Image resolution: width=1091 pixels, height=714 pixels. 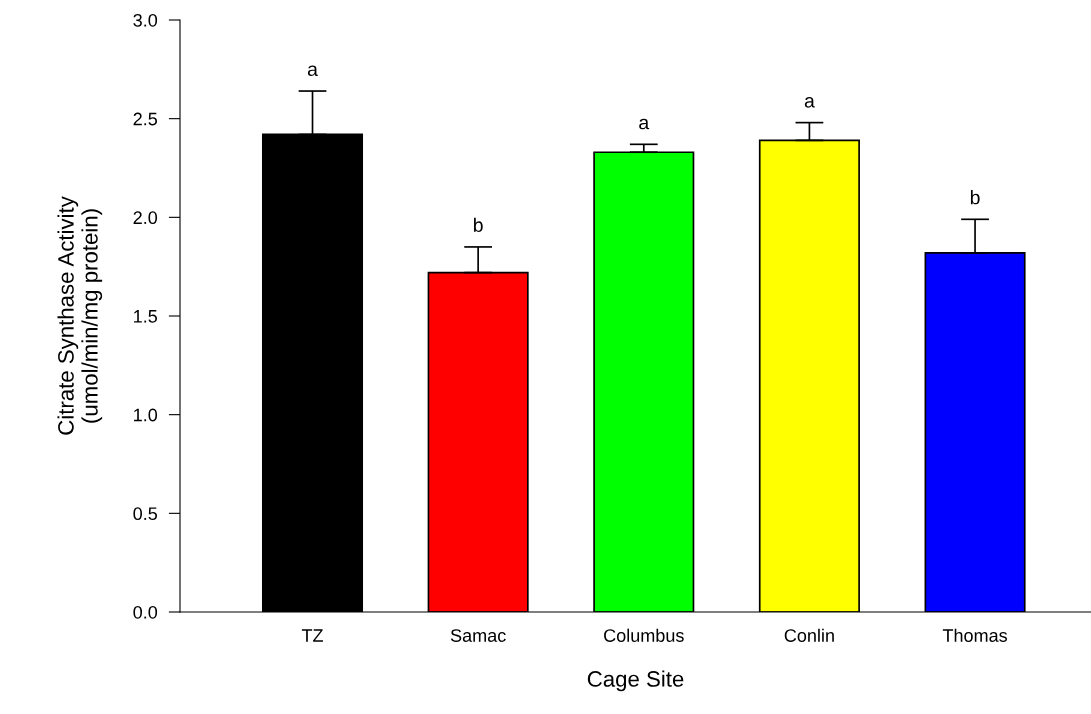 What do you see at coordinates (145, 612) in the screenshot?
I see `y-tick-label: 0.0` at bounding box center [145, 612].